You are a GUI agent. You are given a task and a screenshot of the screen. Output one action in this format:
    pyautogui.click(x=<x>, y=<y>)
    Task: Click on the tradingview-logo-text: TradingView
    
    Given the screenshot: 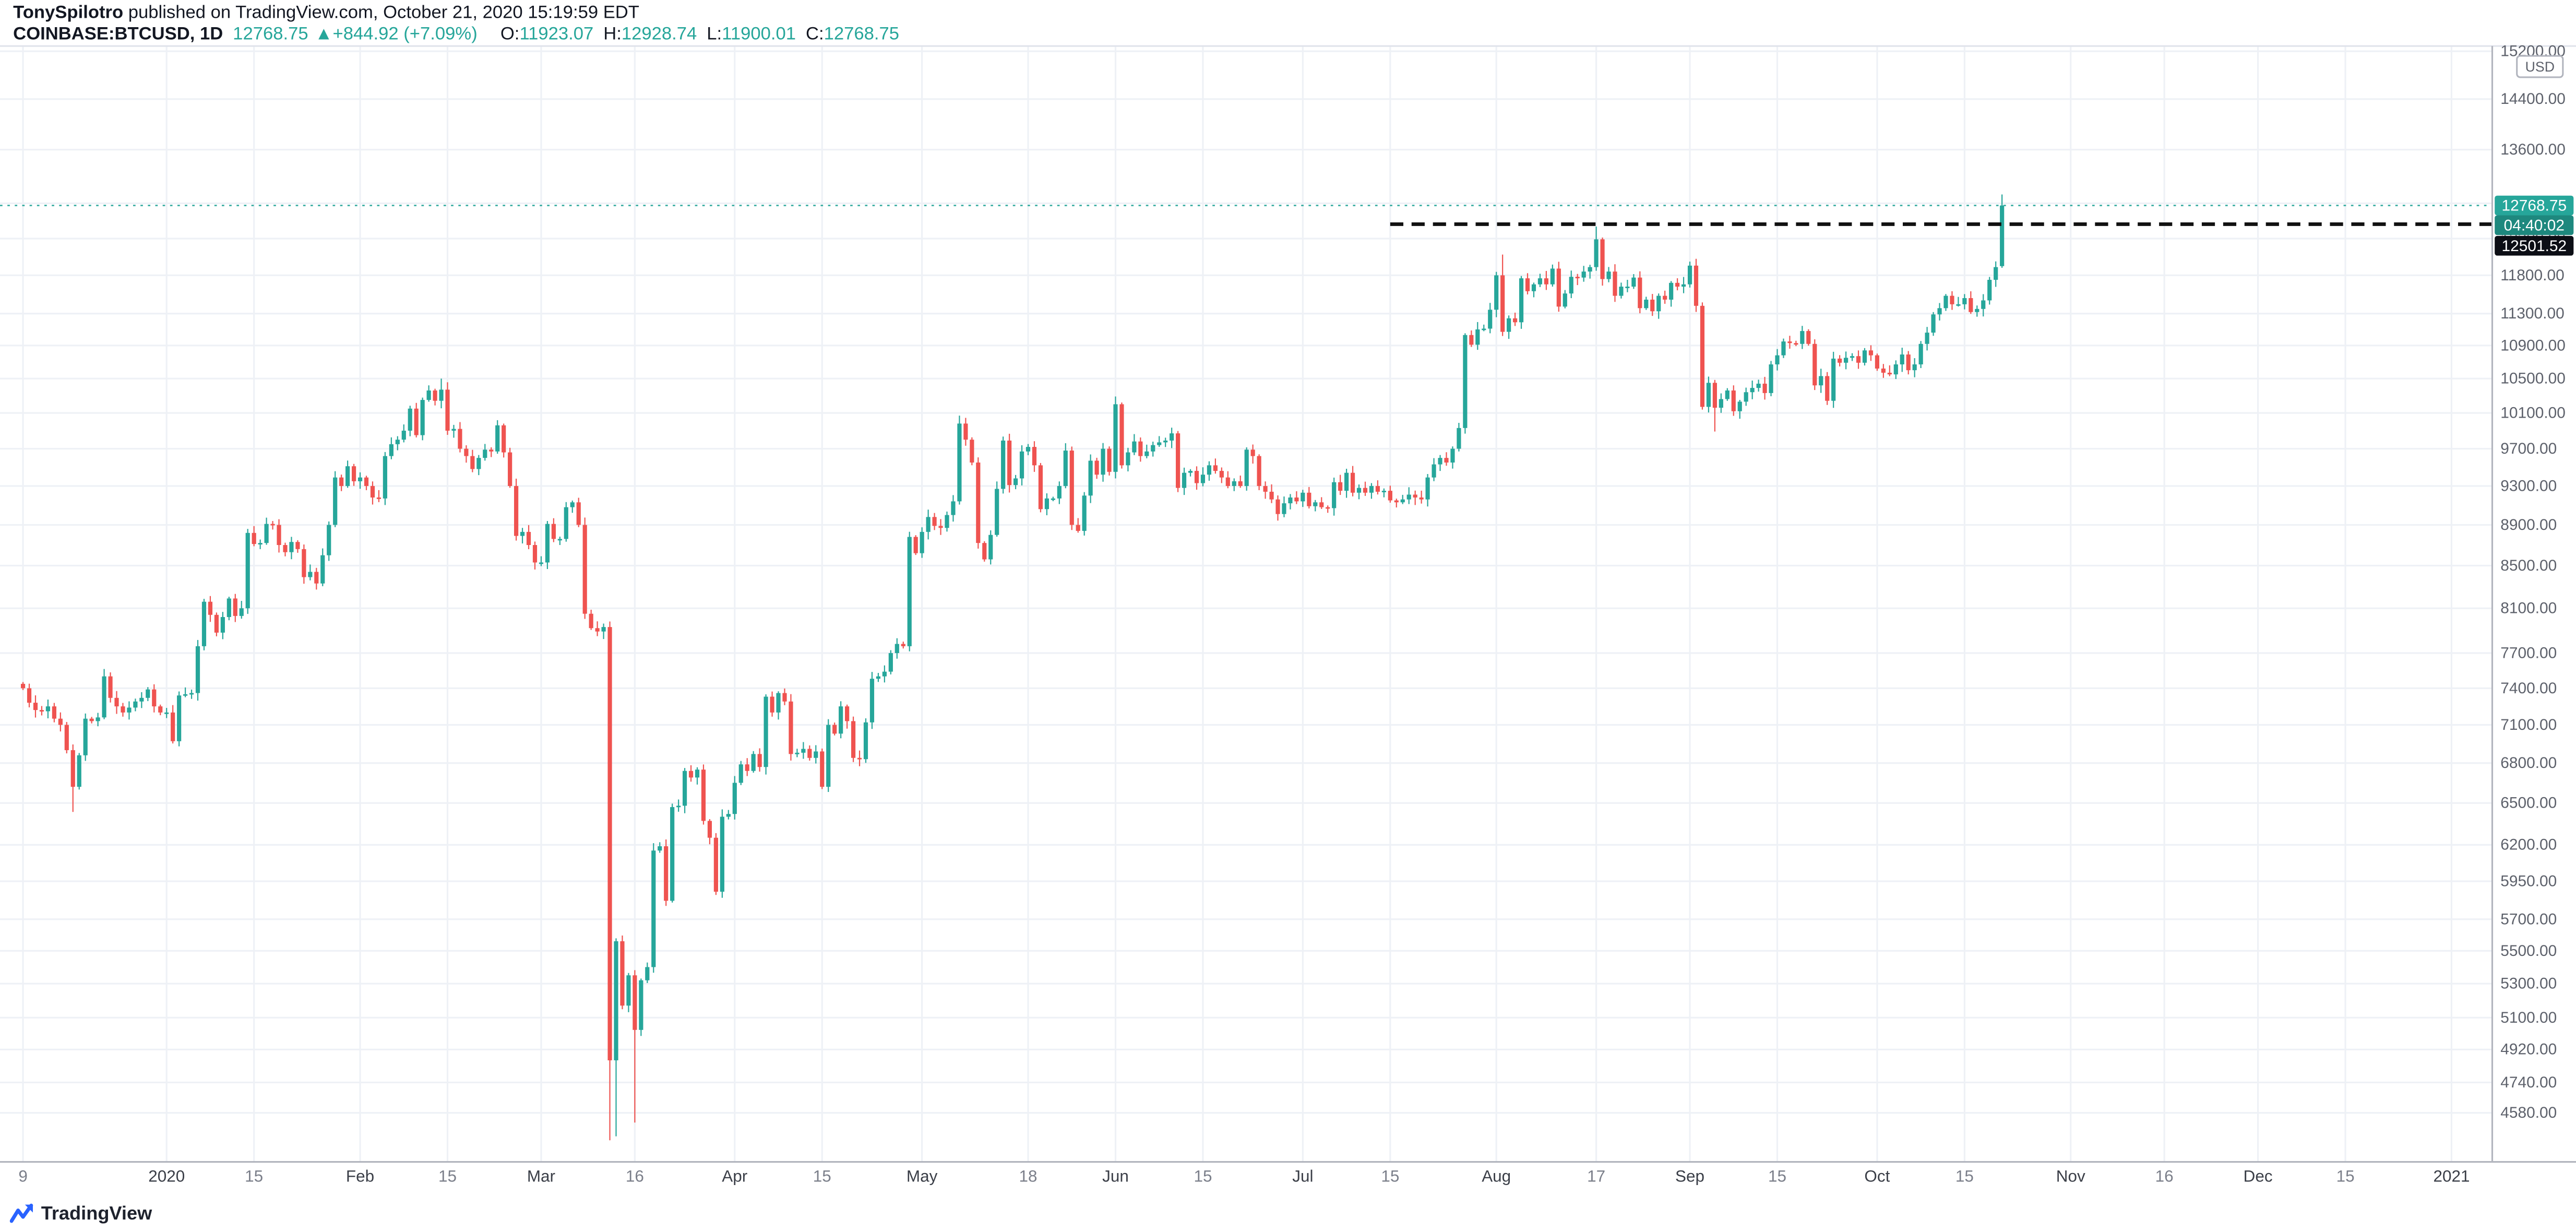 What is the action you would take?
    pyautogui.click(x=97, y=1213)
    